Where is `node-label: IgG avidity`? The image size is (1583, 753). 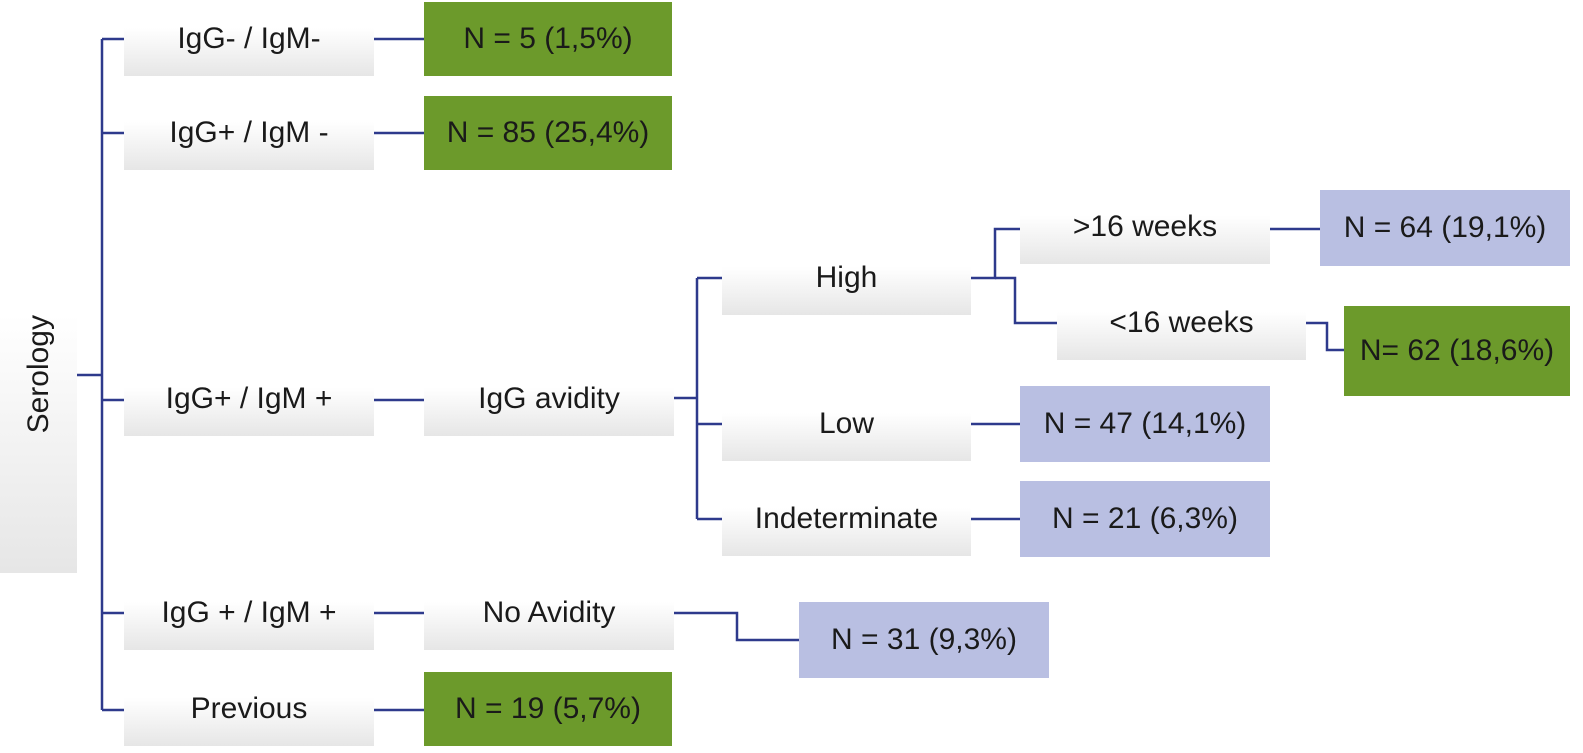 node-label: IgG avidity is located at coordinates (549, 398).